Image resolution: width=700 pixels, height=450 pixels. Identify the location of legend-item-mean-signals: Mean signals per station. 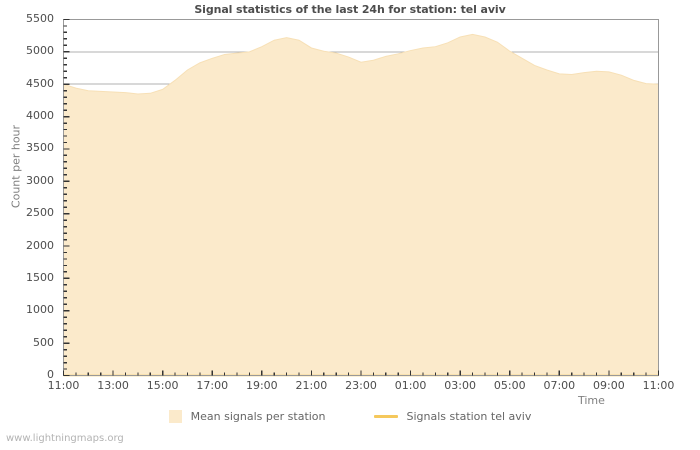
(247, 416).